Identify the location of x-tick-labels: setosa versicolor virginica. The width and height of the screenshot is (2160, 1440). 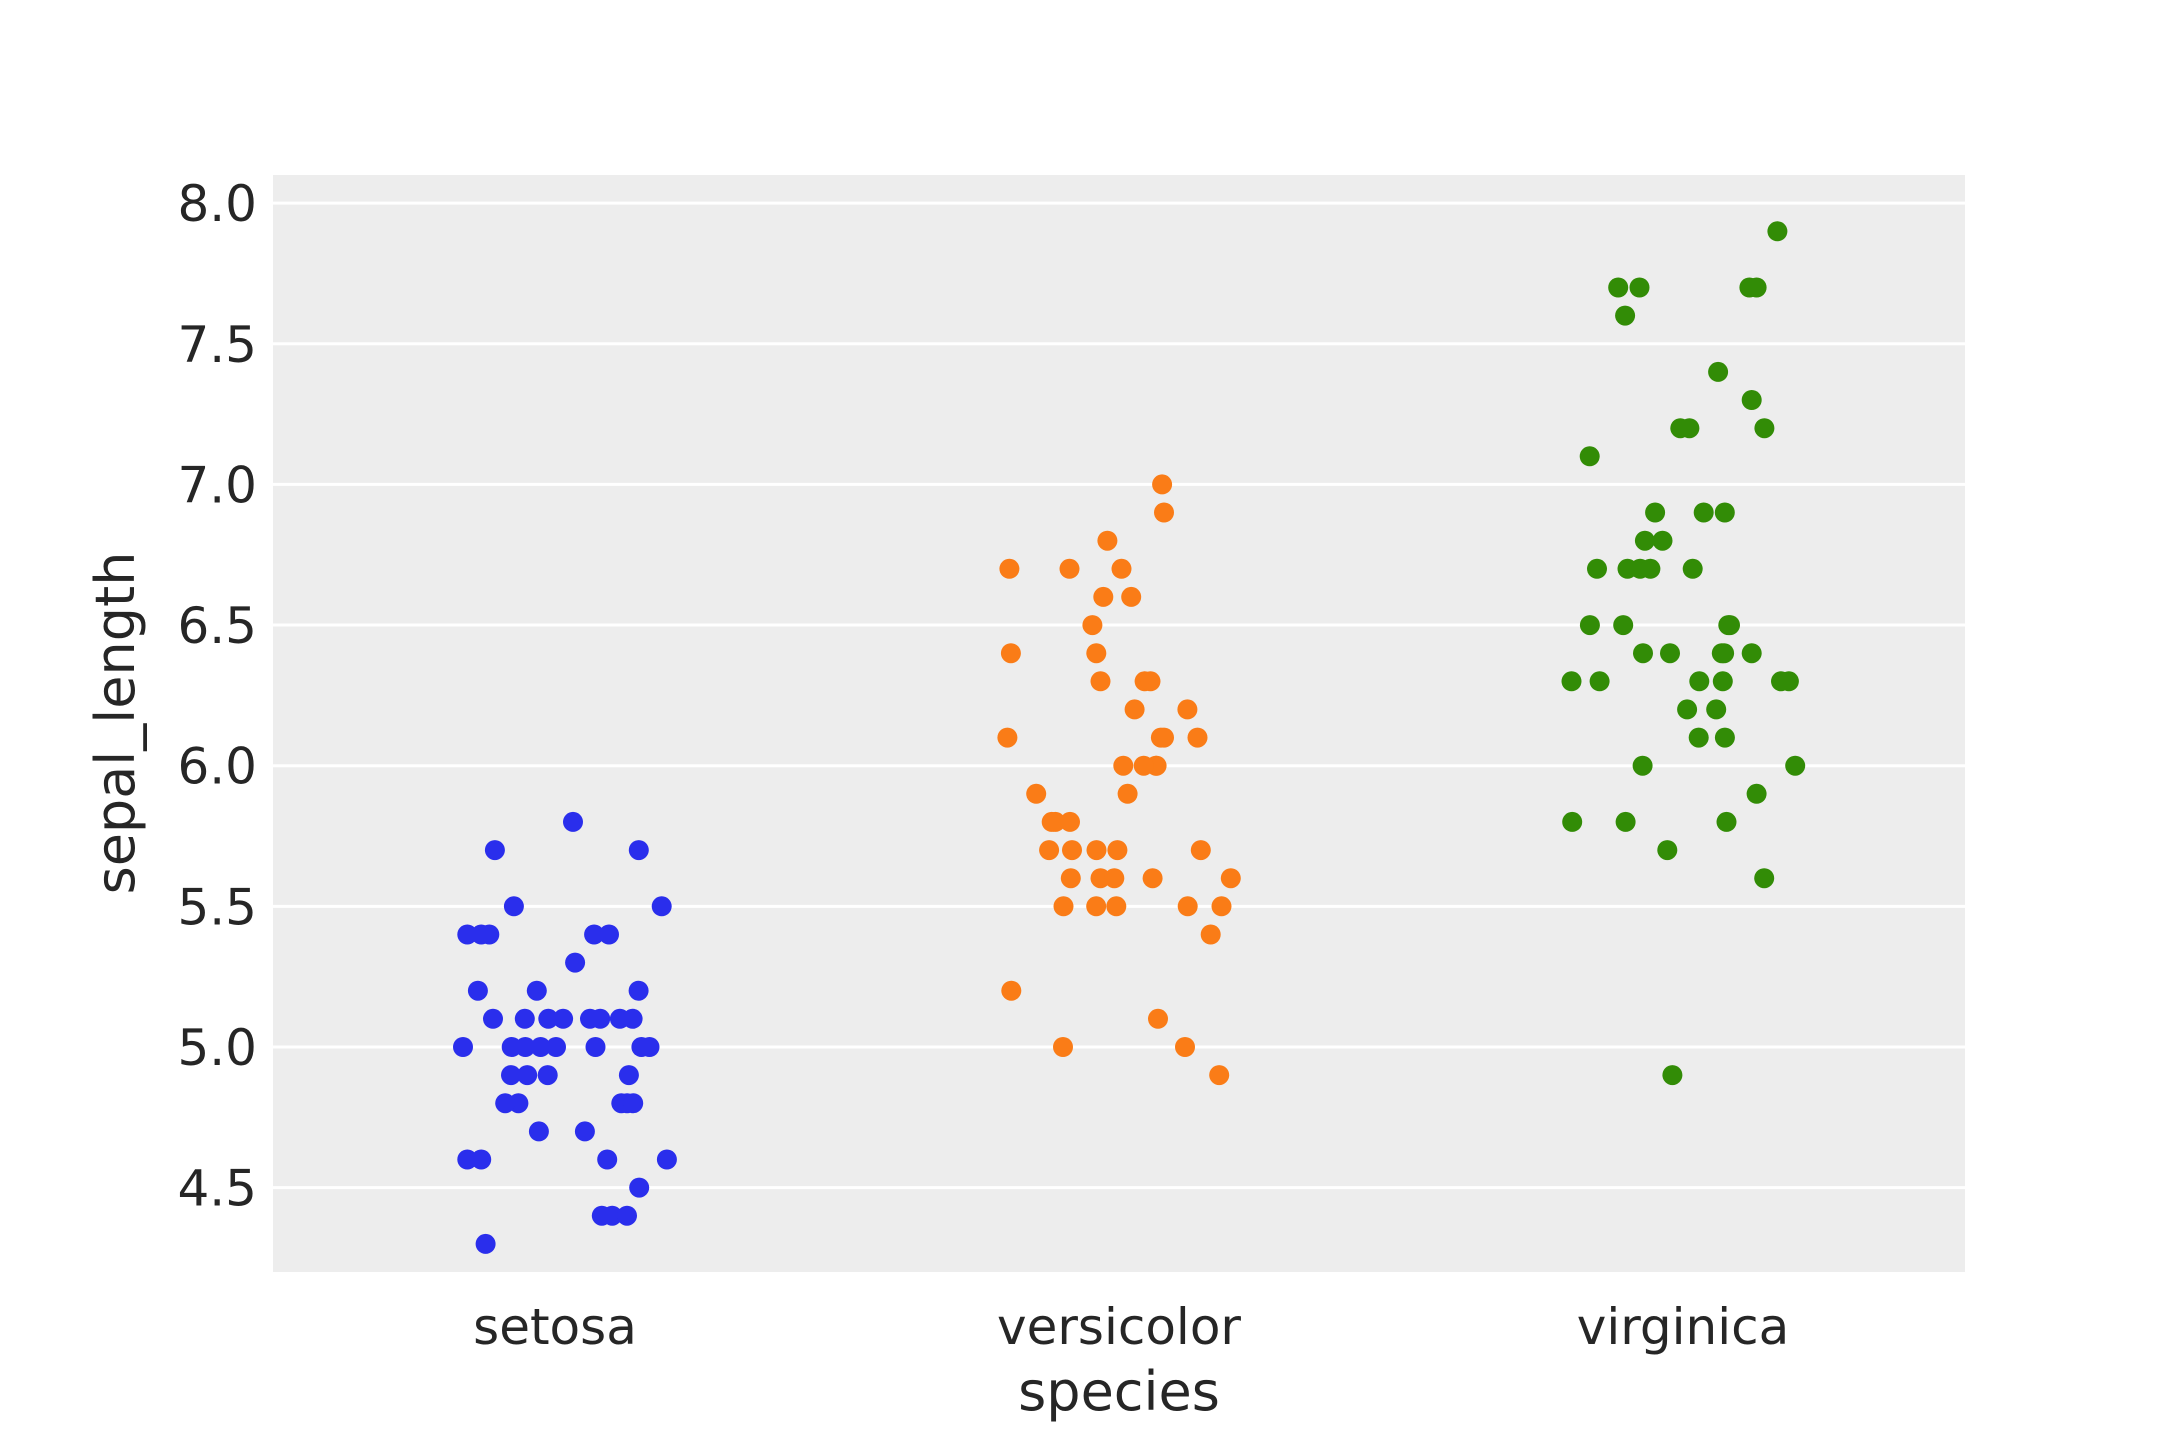
(1131, 1327).